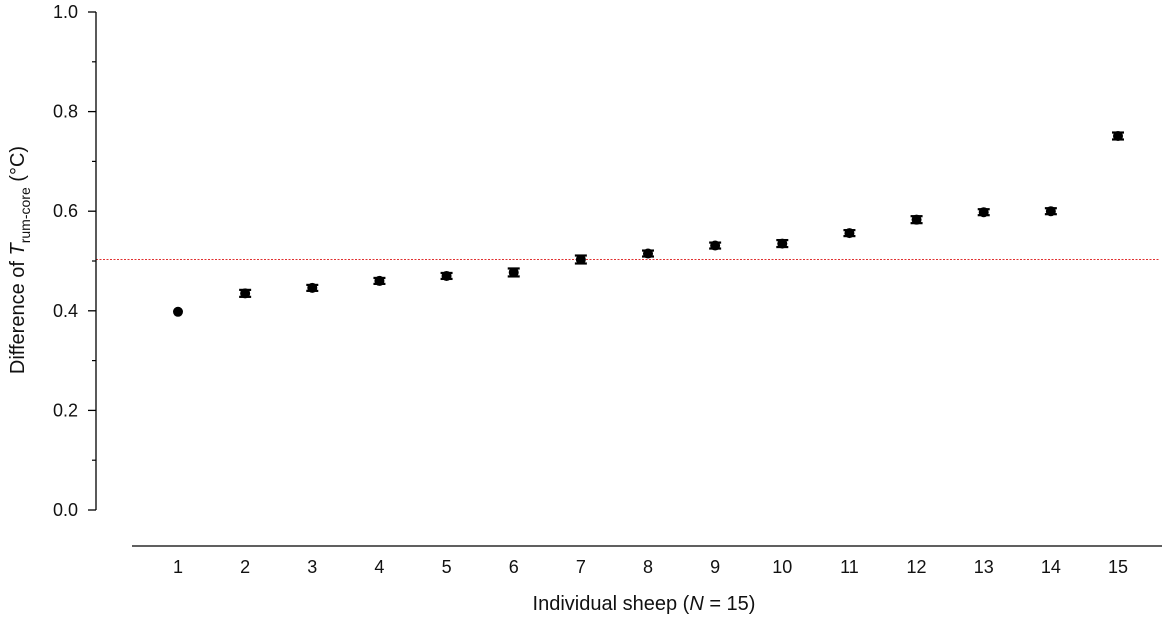 The width and height of the screenshot is (1168, 619). Describe the element at coordinates (18, 166) in the screenshot. I see `y-axis-title-suffix: (°C)` at that location.